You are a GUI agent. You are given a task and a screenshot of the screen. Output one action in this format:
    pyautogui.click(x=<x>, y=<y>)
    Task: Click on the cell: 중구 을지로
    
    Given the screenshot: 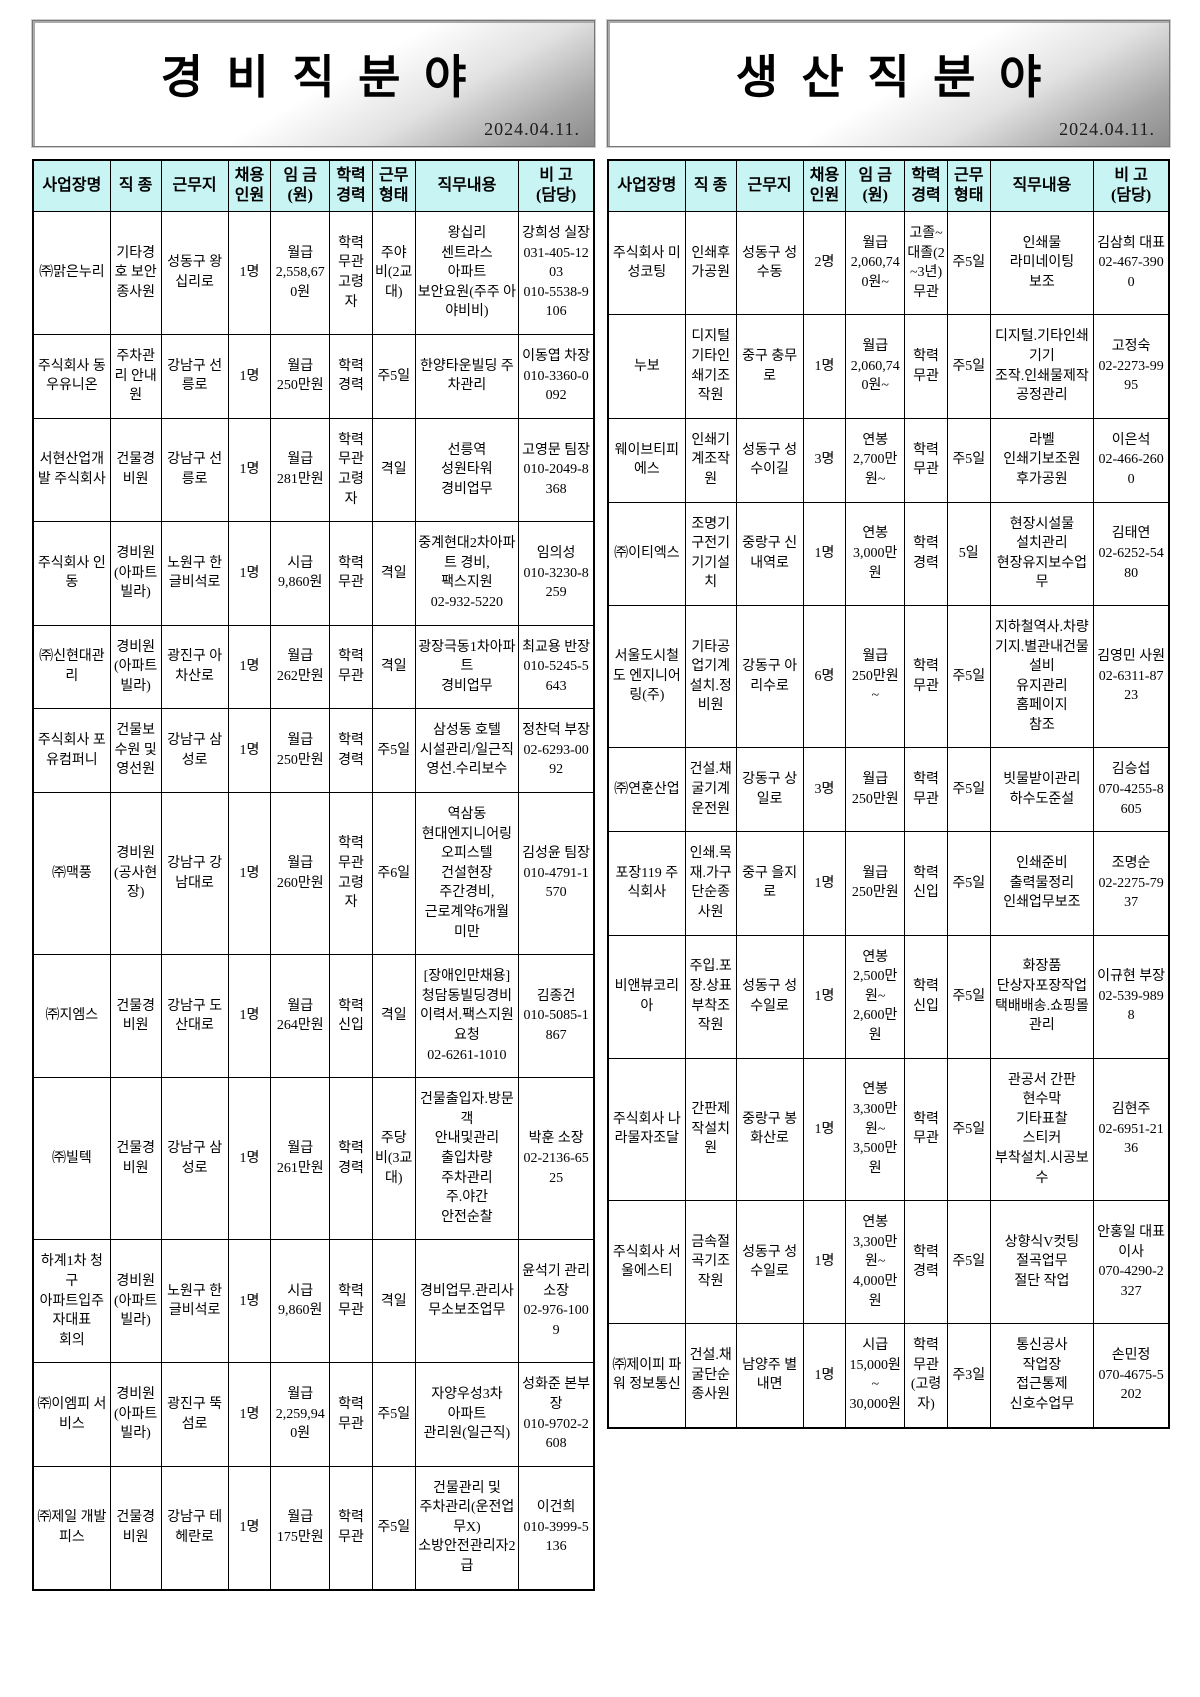 What is the action you would take?
    pyautogui.click(x=769, y=883)
    